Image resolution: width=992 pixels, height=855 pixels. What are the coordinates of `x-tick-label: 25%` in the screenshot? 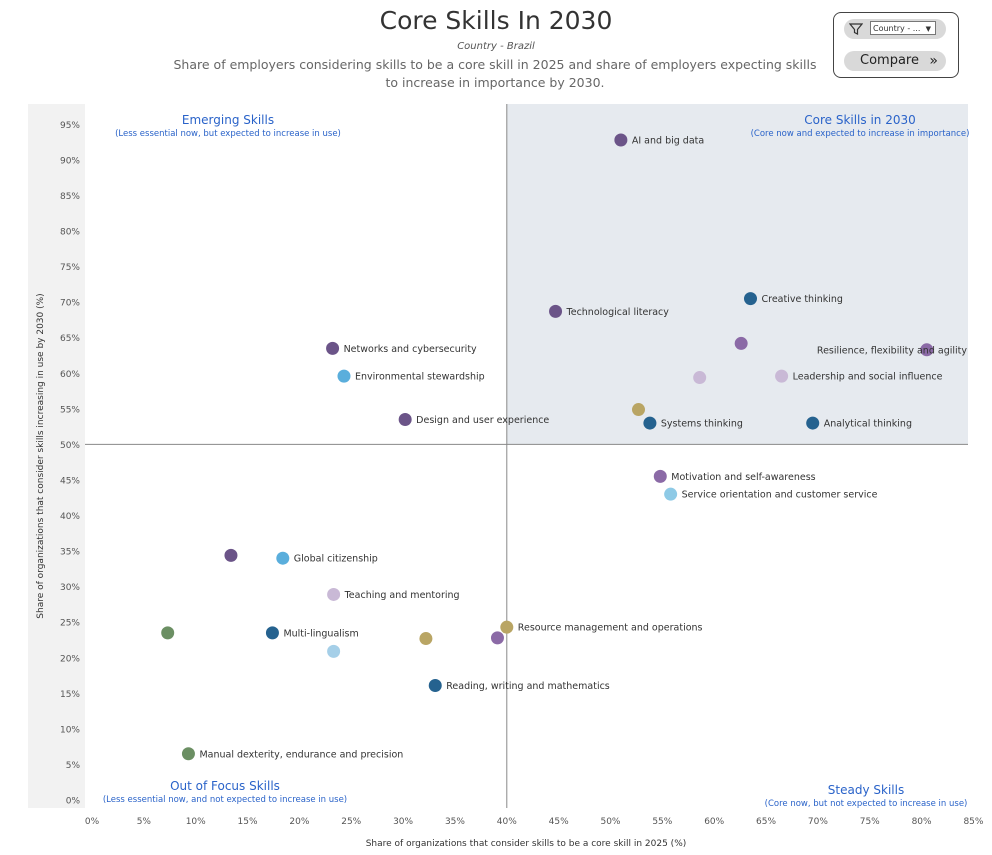 It's located at (351, 822).